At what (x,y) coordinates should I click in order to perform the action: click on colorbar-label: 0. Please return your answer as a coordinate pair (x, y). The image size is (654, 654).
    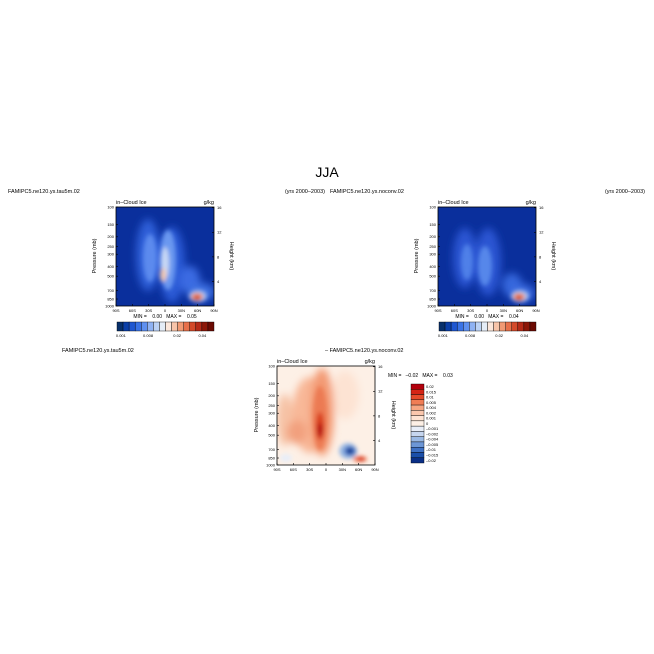
    Looking at the image, I should click on (427, 423).